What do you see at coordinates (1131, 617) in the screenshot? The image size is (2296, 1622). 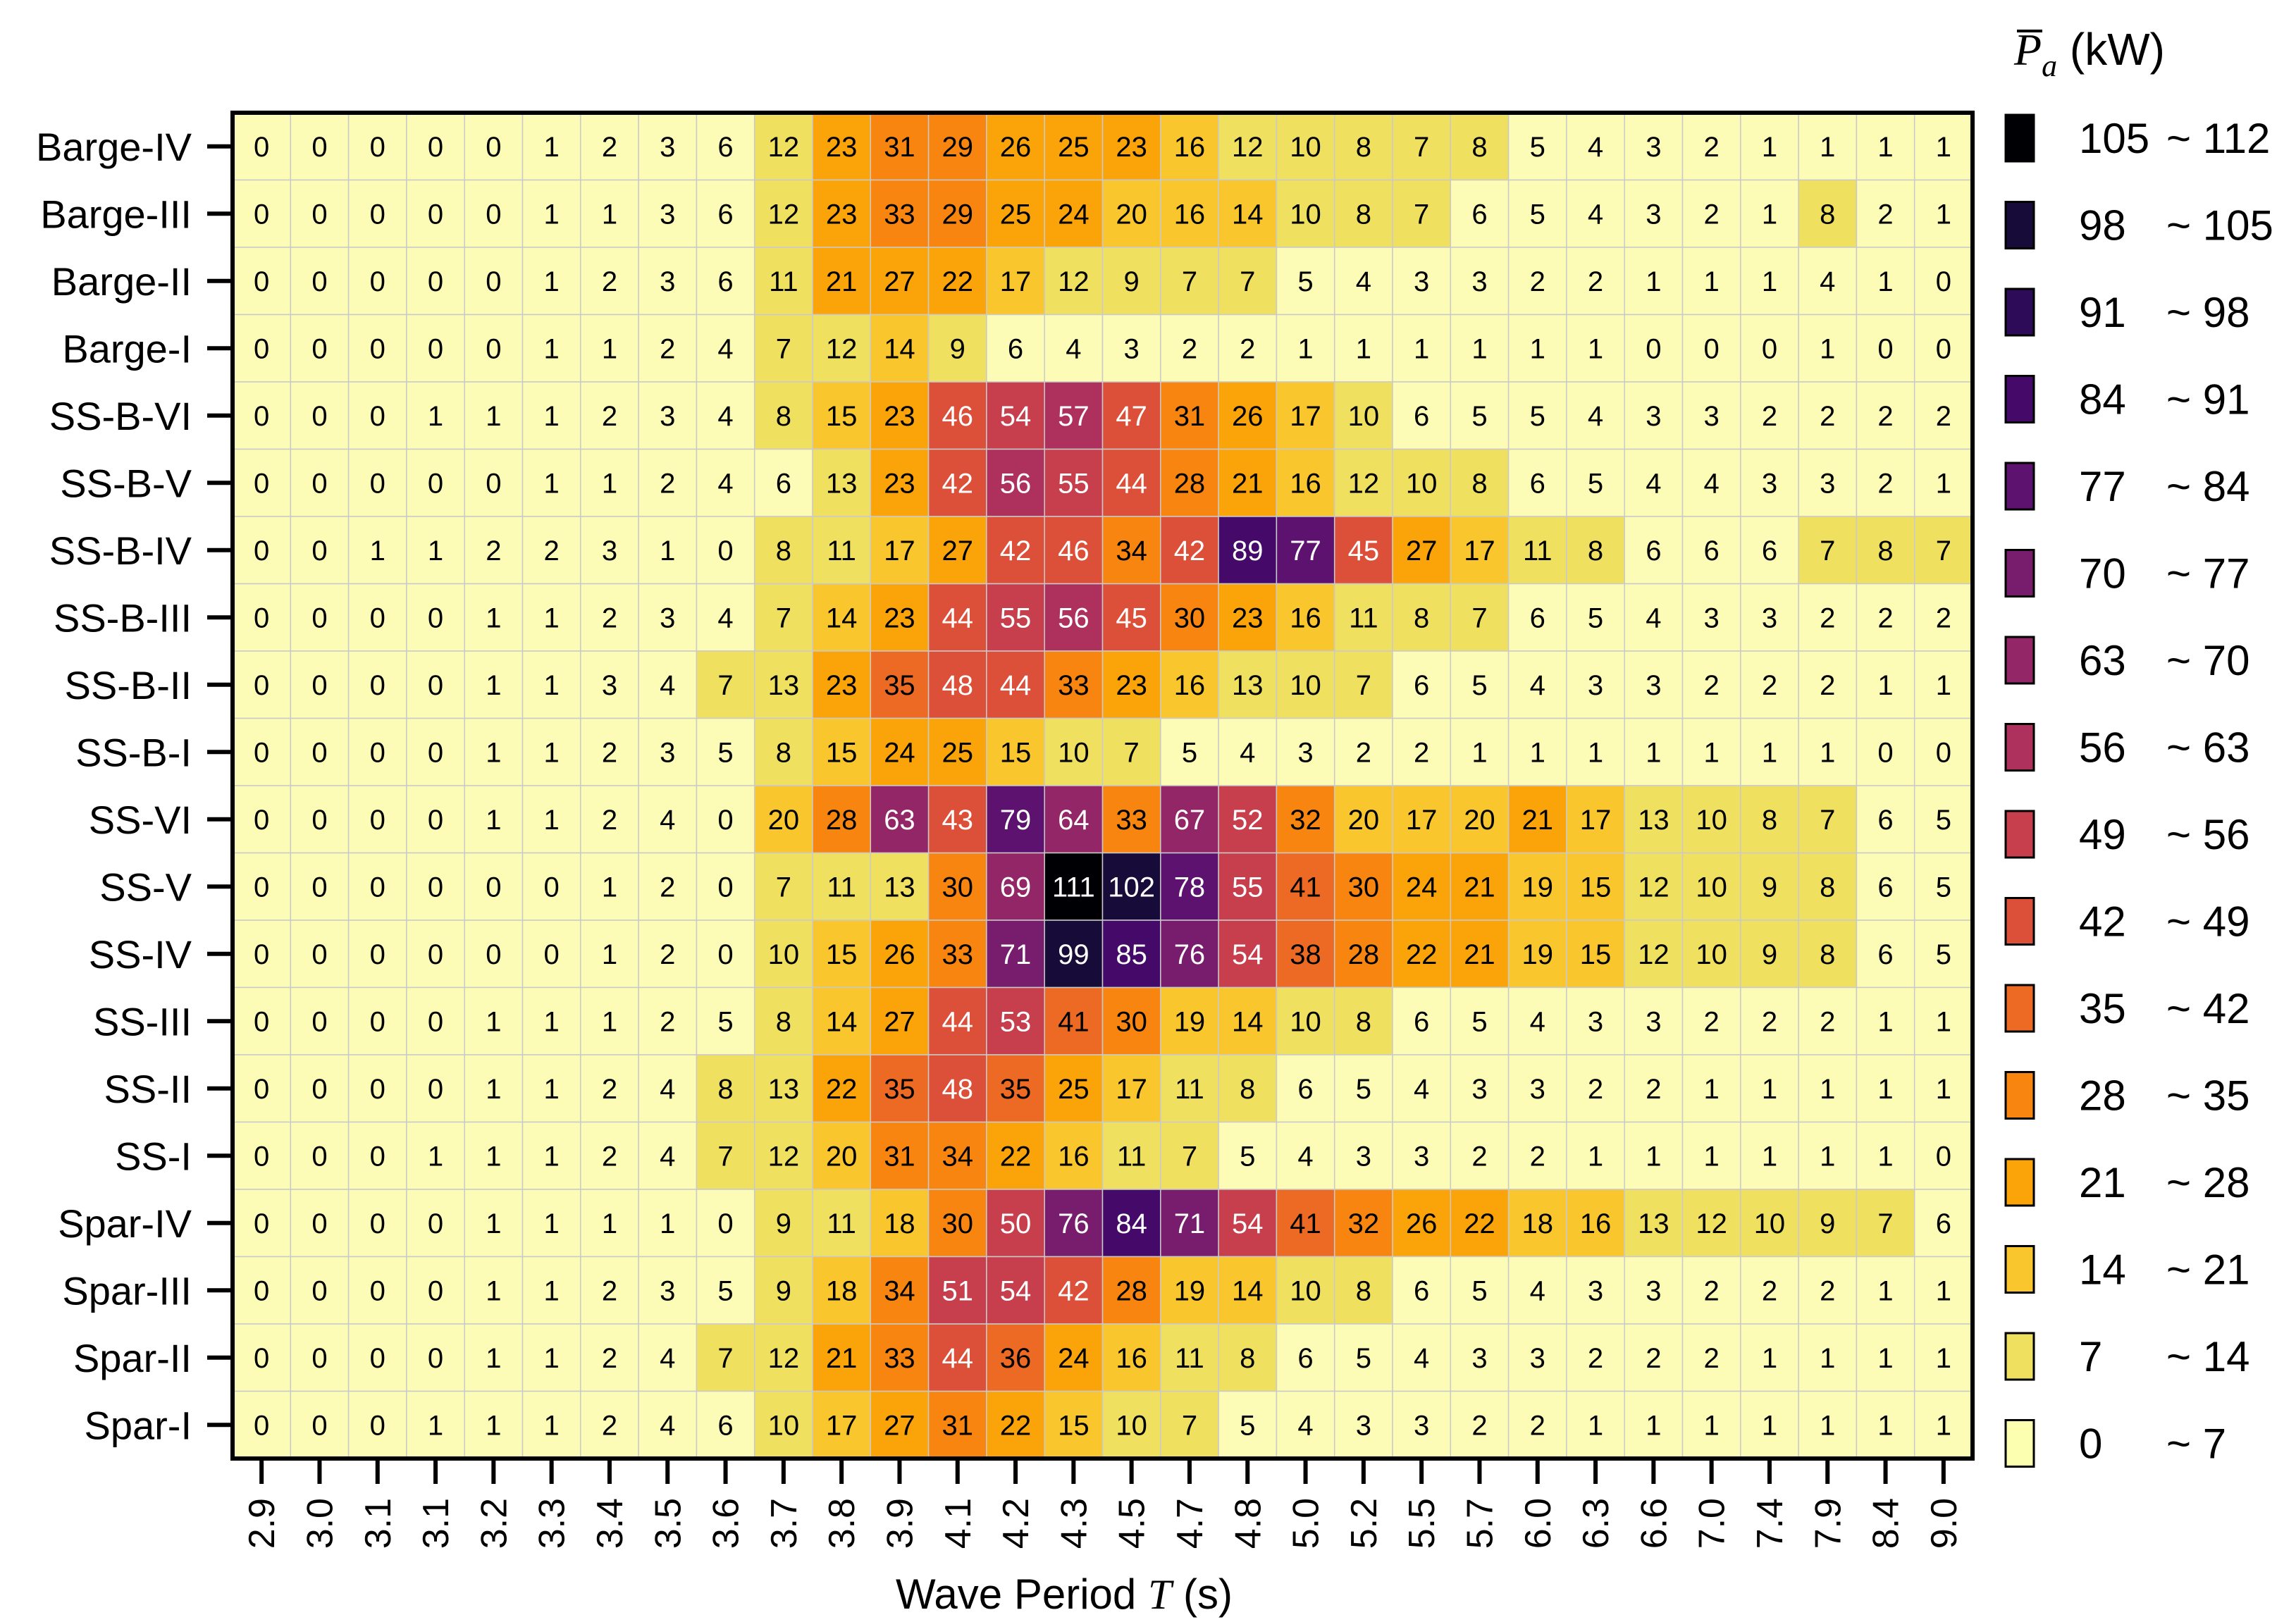 I see `cell-value-label: 45` at bounding box center [1131, 617].